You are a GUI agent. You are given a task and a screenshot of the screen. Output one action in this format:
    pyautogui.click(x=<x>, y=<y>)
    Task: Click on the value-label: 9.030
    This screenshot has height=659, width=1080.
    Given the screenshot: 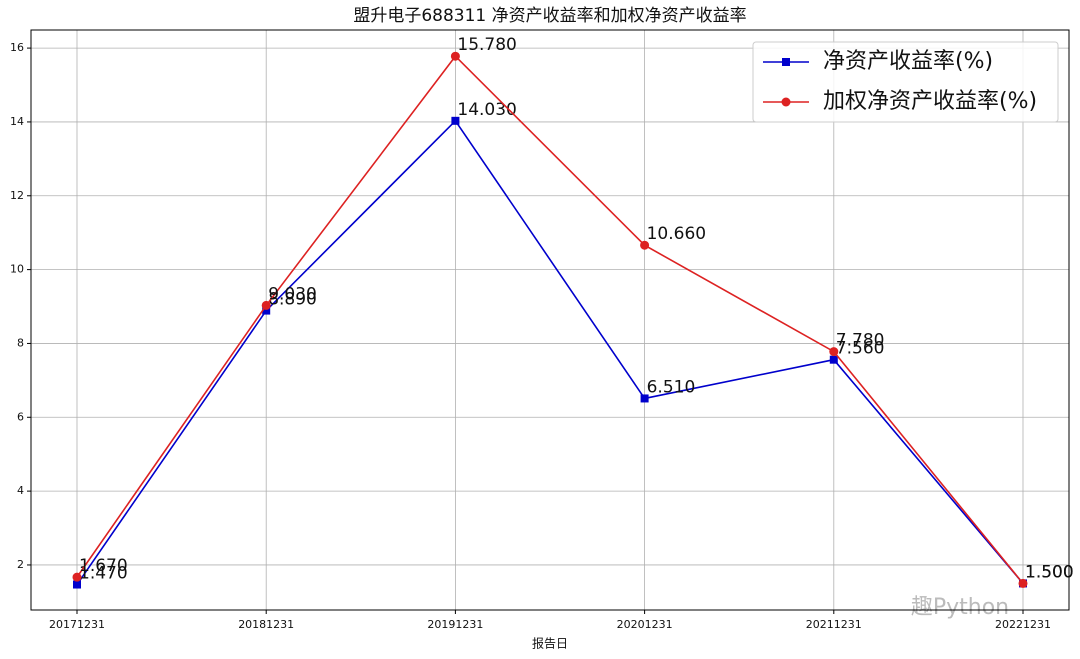 What is the action you would take?
    pyautogui.click(x=292, y=294)
    